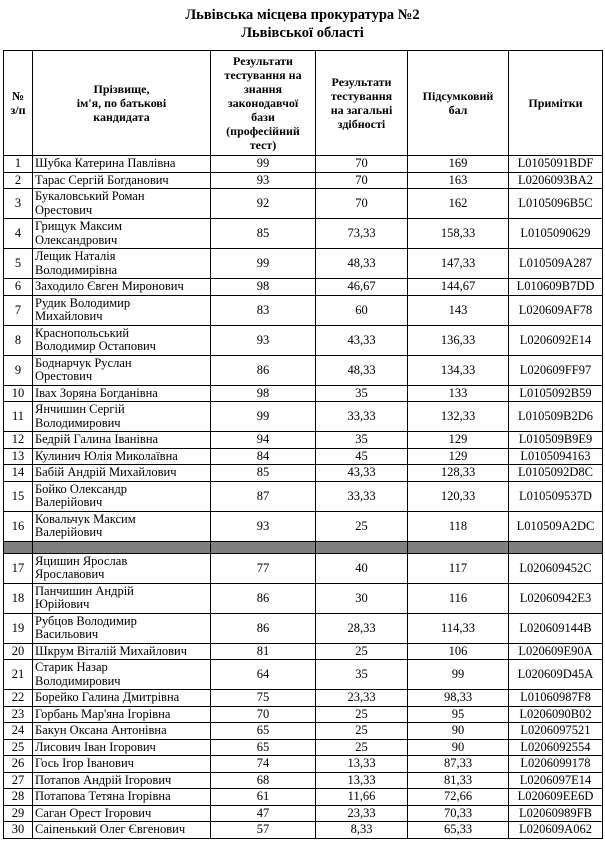 The width and height of the screenshot is (605, 848). What do you see at coordinates (121, 234) in the screenshot?
I see `cell-candidate-name: Грищук Максим Олександрович` at bounding box center [121, 234].